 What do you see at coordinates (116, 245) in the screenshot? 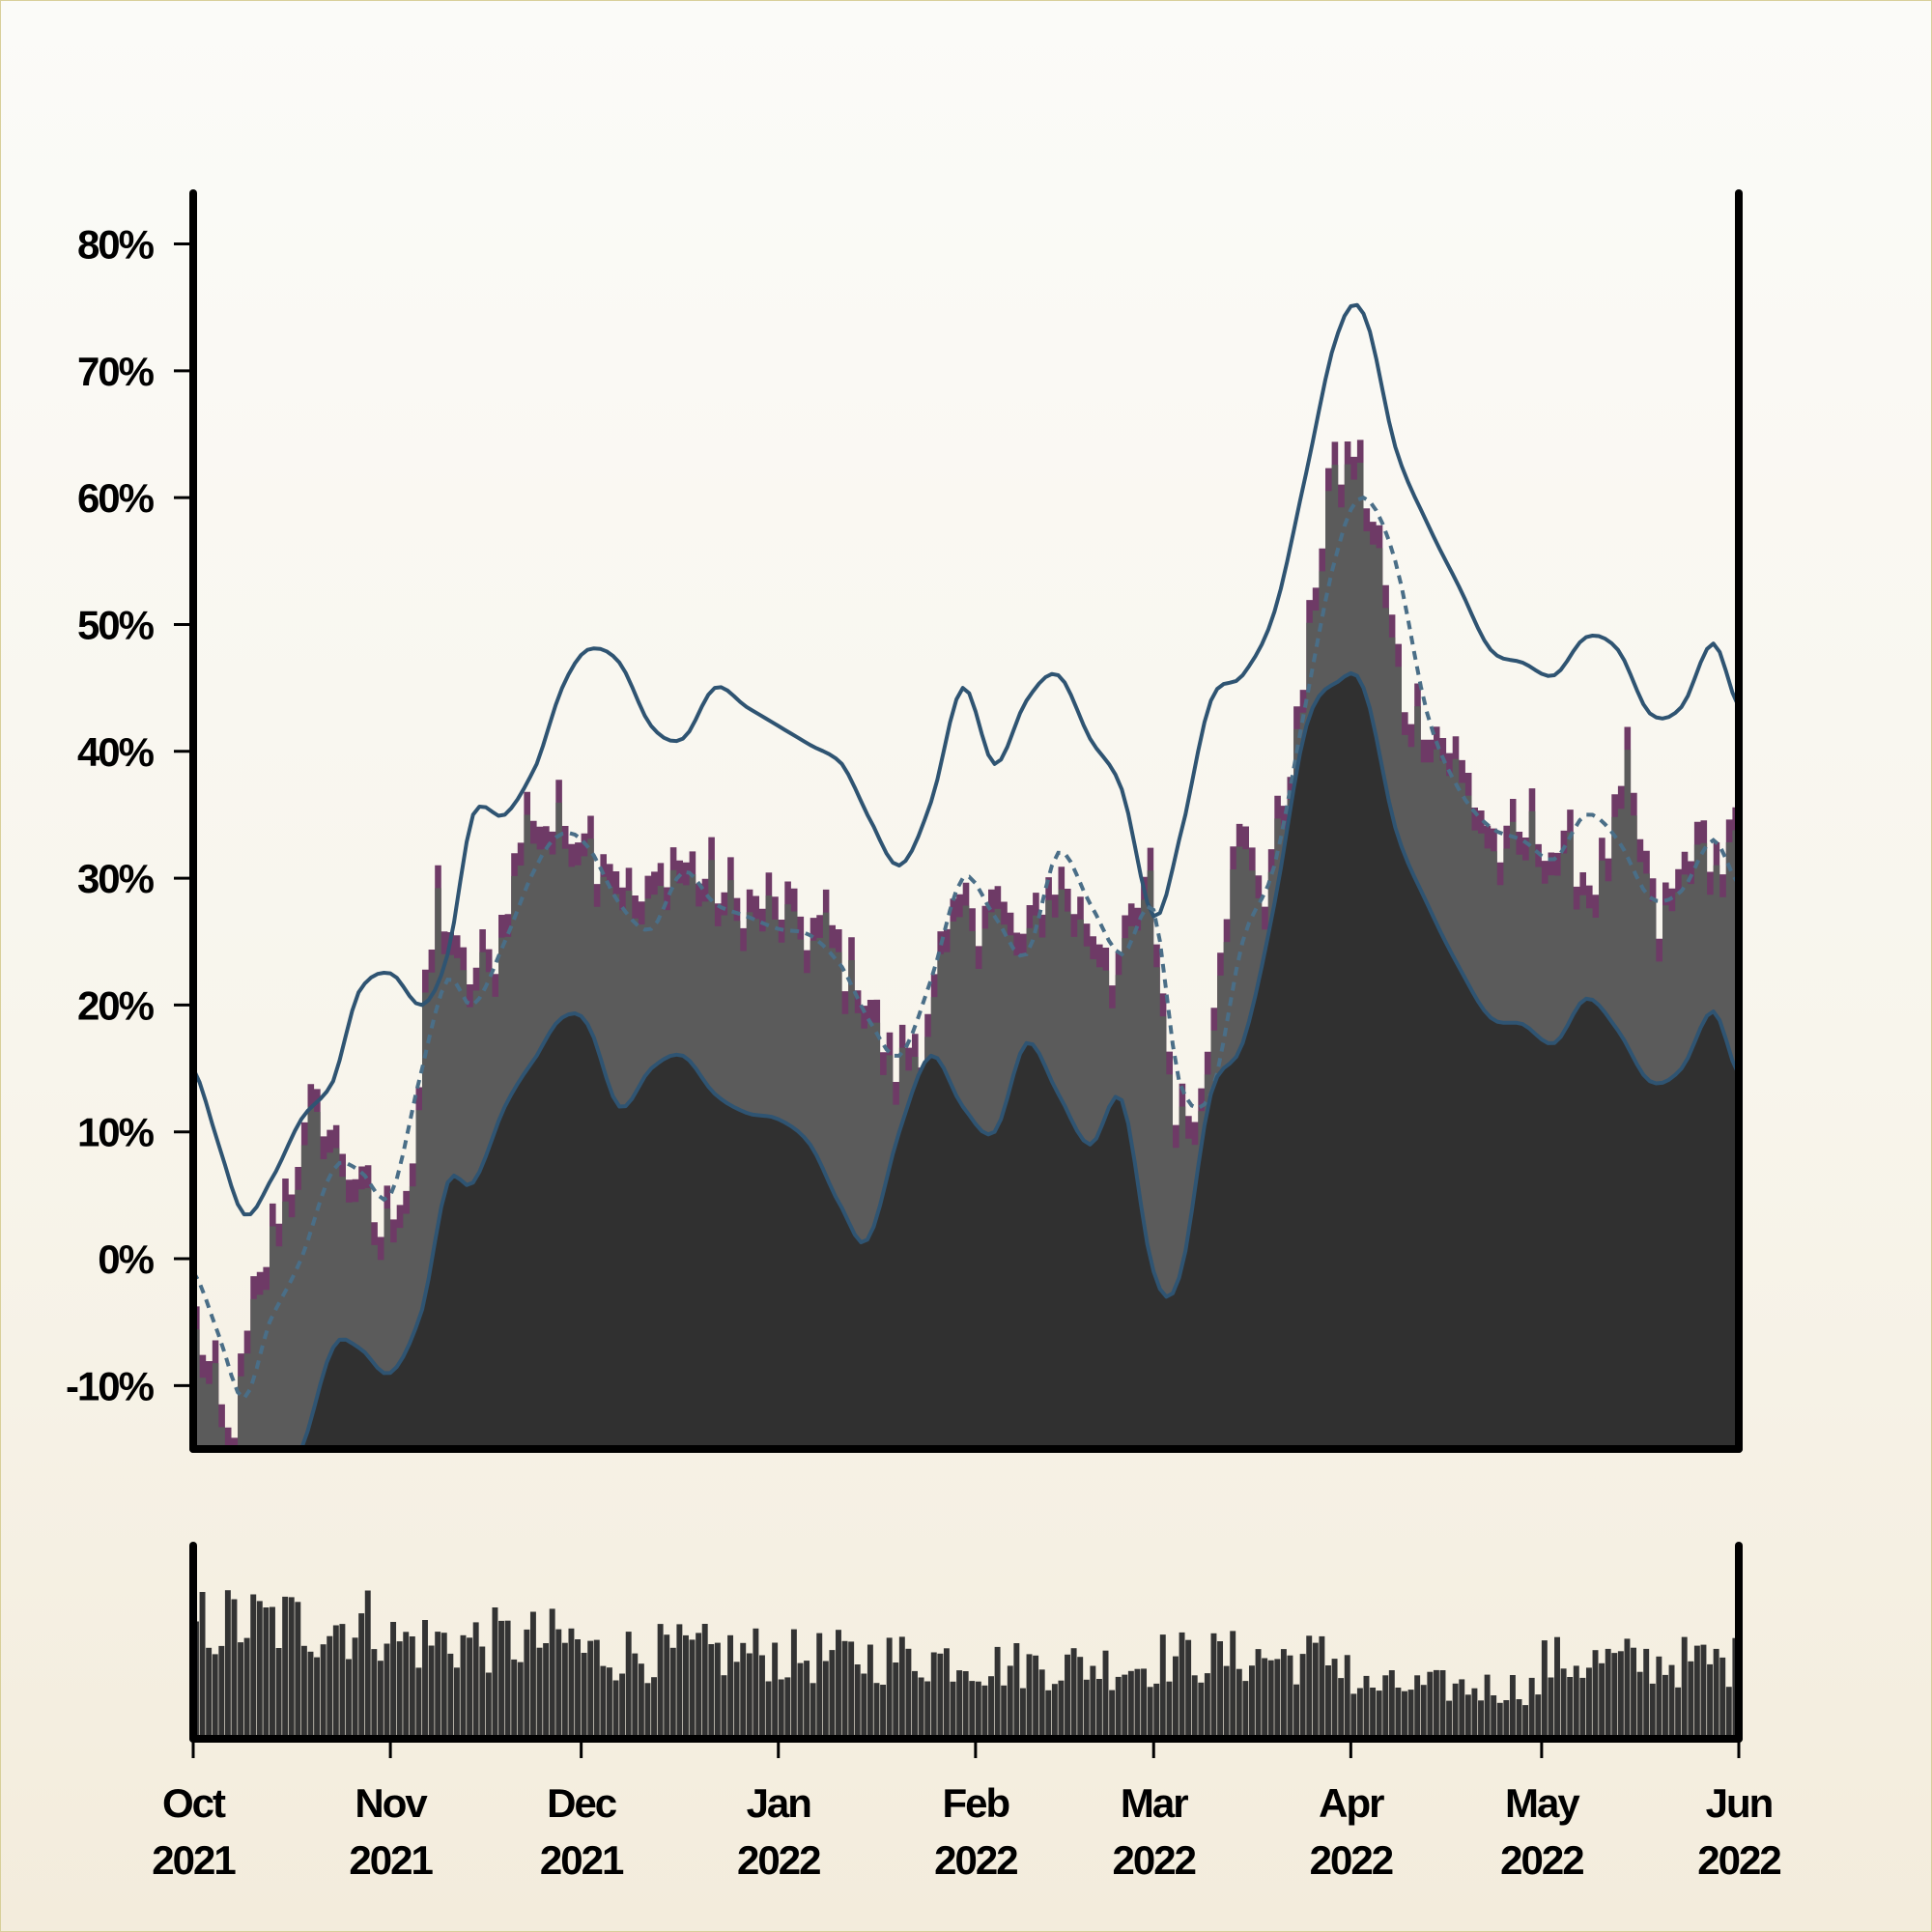
I see `y-tick-label: 80%` at bounding box center [116, 245].